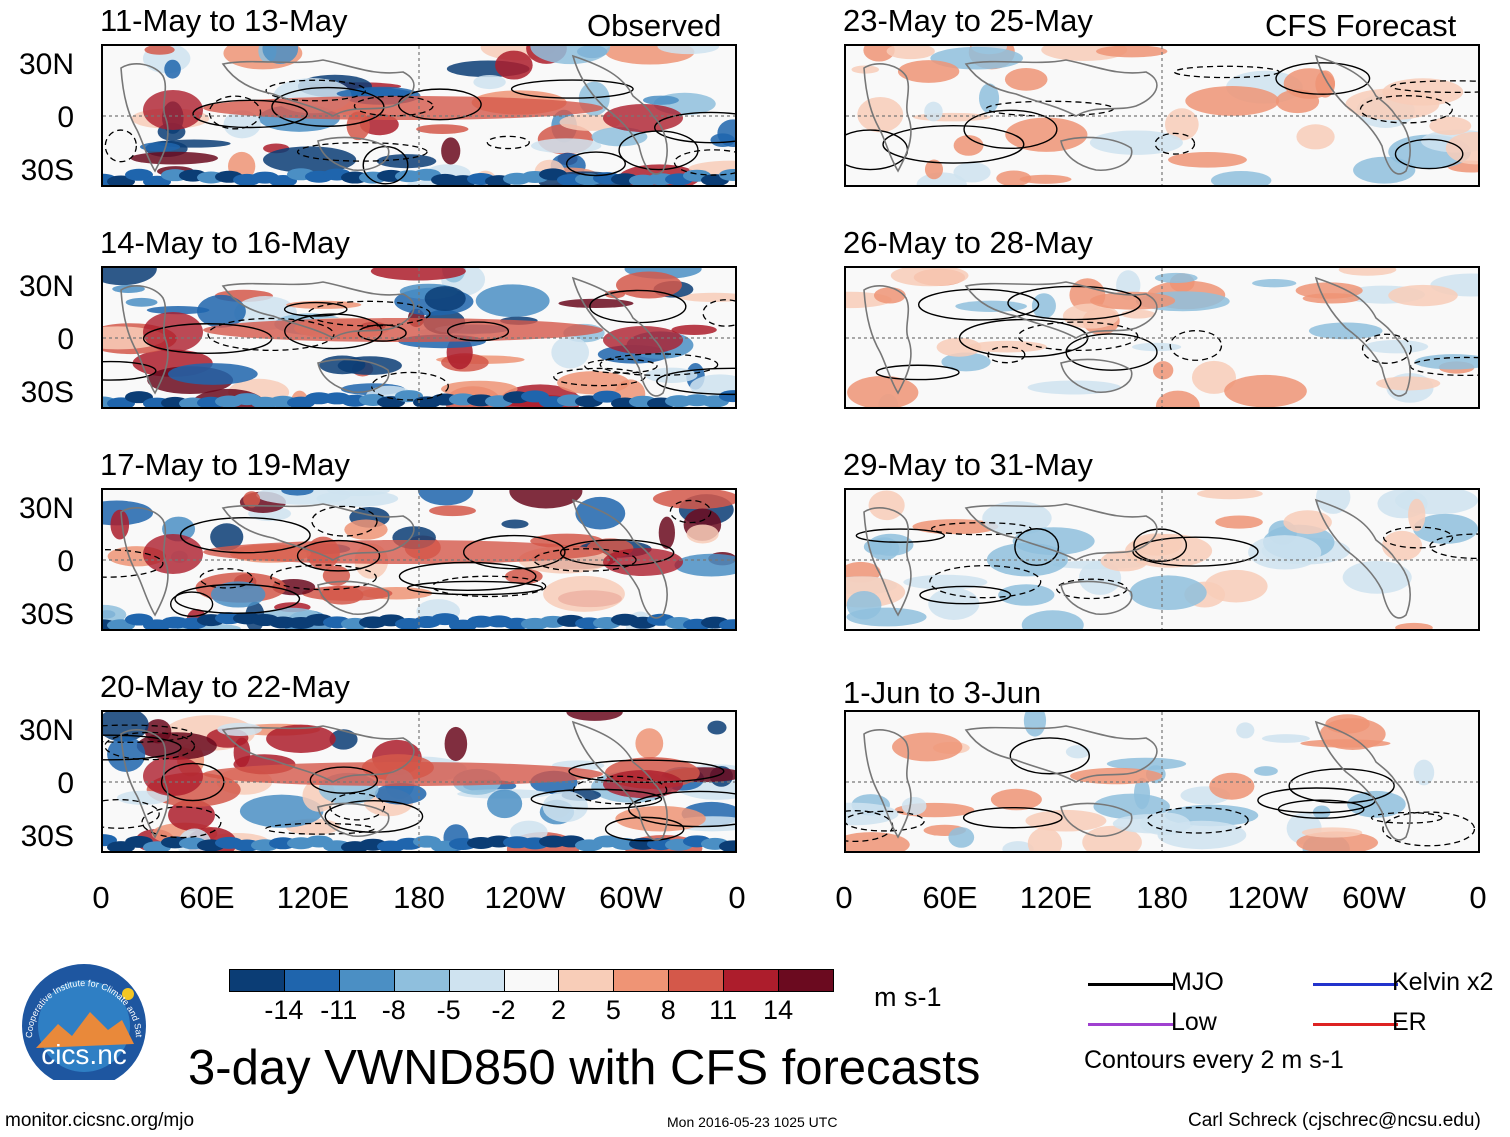  What do you see at coordinates (1130, 1024) in the screenshot?
I see `legend-line-low` at bounding box center [1130, 1024].